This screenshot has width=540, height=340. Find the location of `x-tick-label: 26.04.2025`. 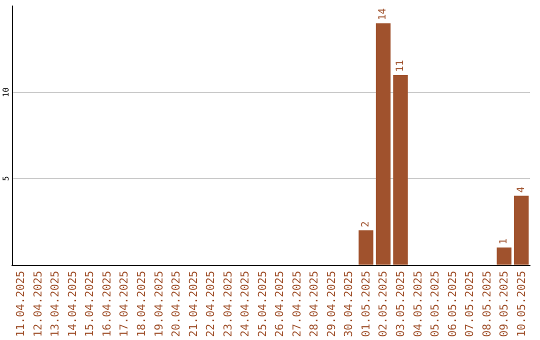

x-tick-label: 26.04.2025 is located at coordinates (279, 304).